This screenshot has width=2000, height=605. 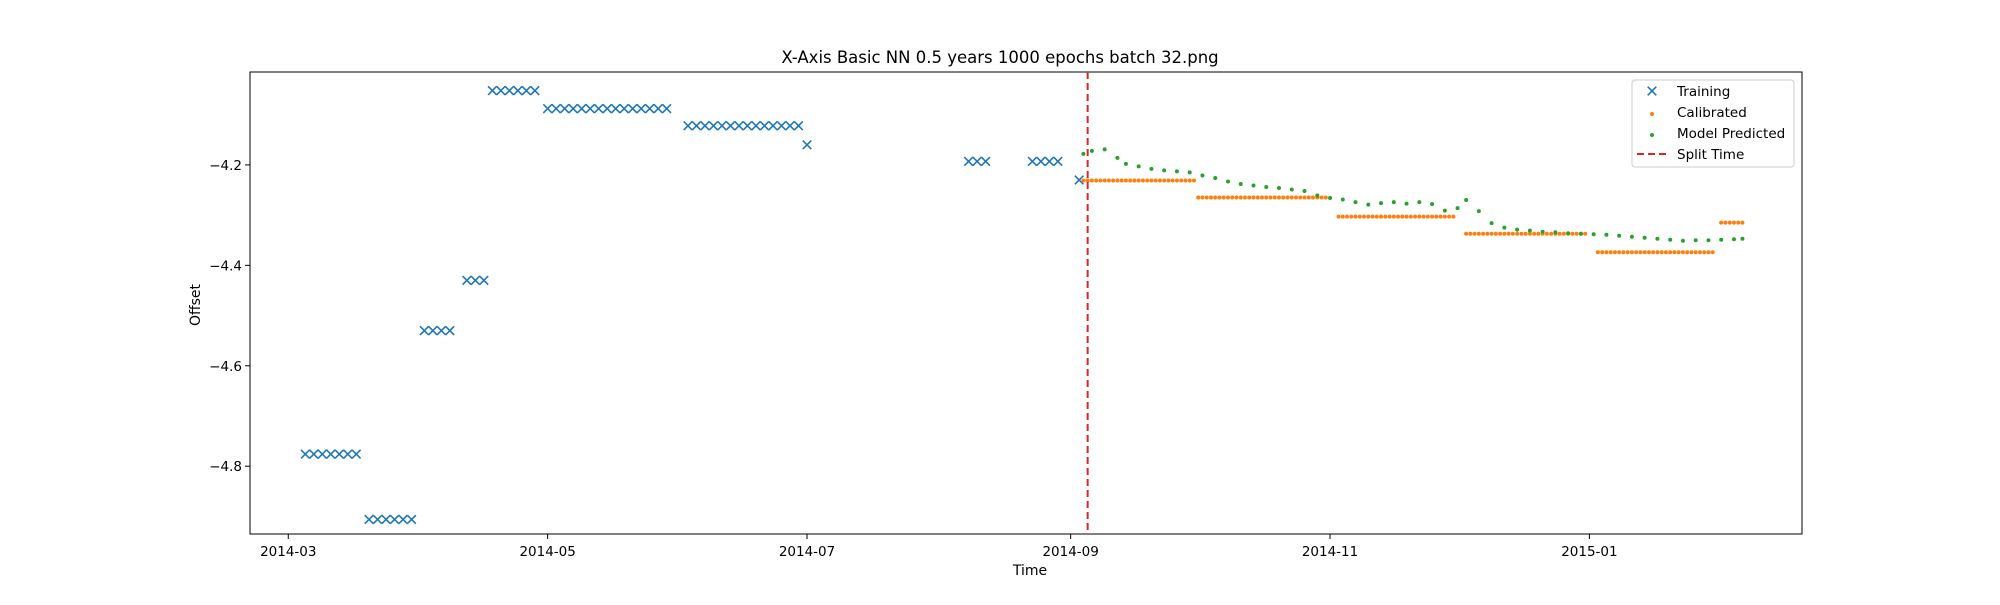 What do you see at coordinates (1330, 552) in the screenshot?
I see `x-tick-label: 2014-11` at bounding box center [1330, 552].